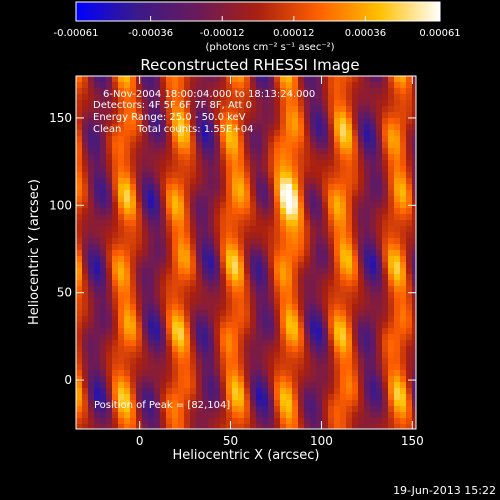 The height and width of the screenshot is (500, 500). I want to click on y-axis-label: Heliocentric Y (arcsec), so click(34, 252).